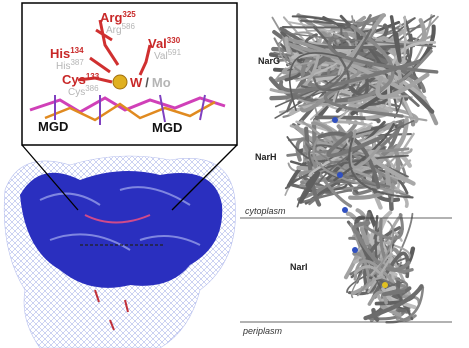  Describe the element at coordinates (114, 30) in the screenshot. I see `alt-residue-name: Arg` at that location.